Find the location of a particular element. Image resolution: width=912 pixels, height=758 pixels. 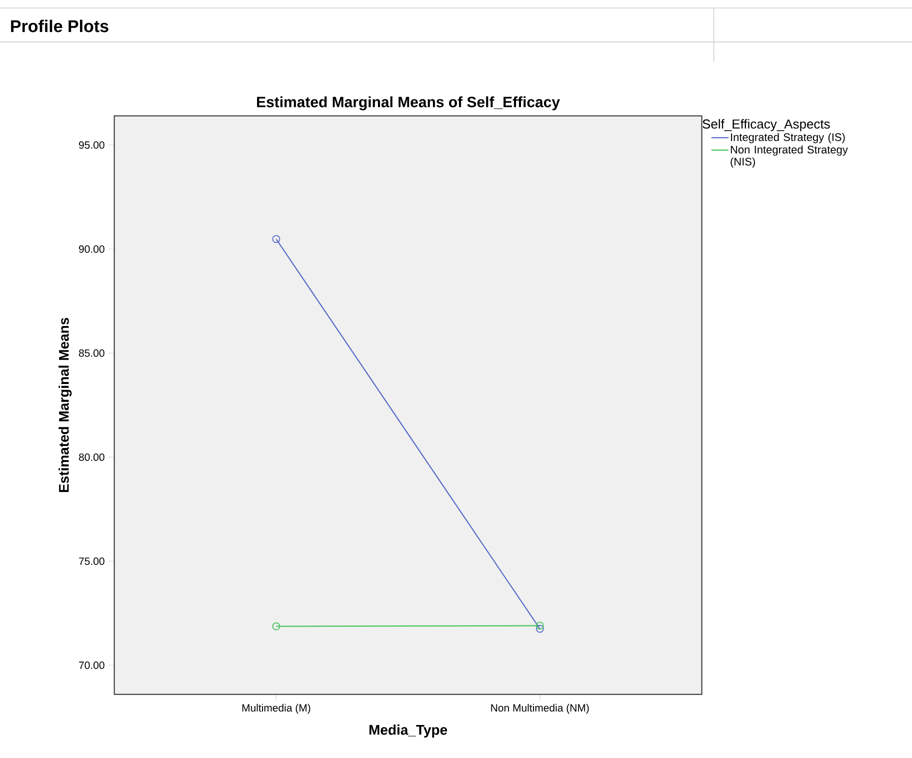

y-tick-label: 75.00 is located at coordinates (91, 561).